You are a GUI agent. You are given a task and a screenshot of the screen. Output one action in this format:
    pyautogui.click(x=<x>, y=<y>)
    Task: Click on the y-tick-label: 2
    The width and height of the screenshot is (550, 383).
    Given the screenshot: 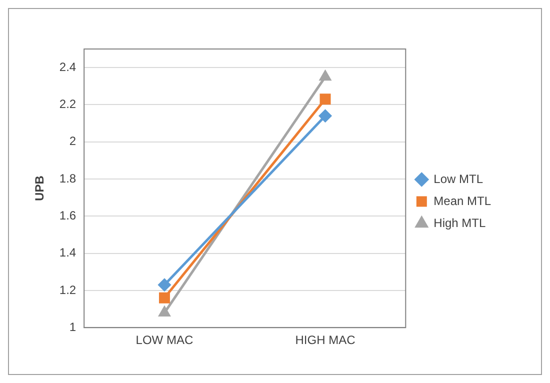 What is the action you would take?
    pyautogui.click(x=72, y=141)
    